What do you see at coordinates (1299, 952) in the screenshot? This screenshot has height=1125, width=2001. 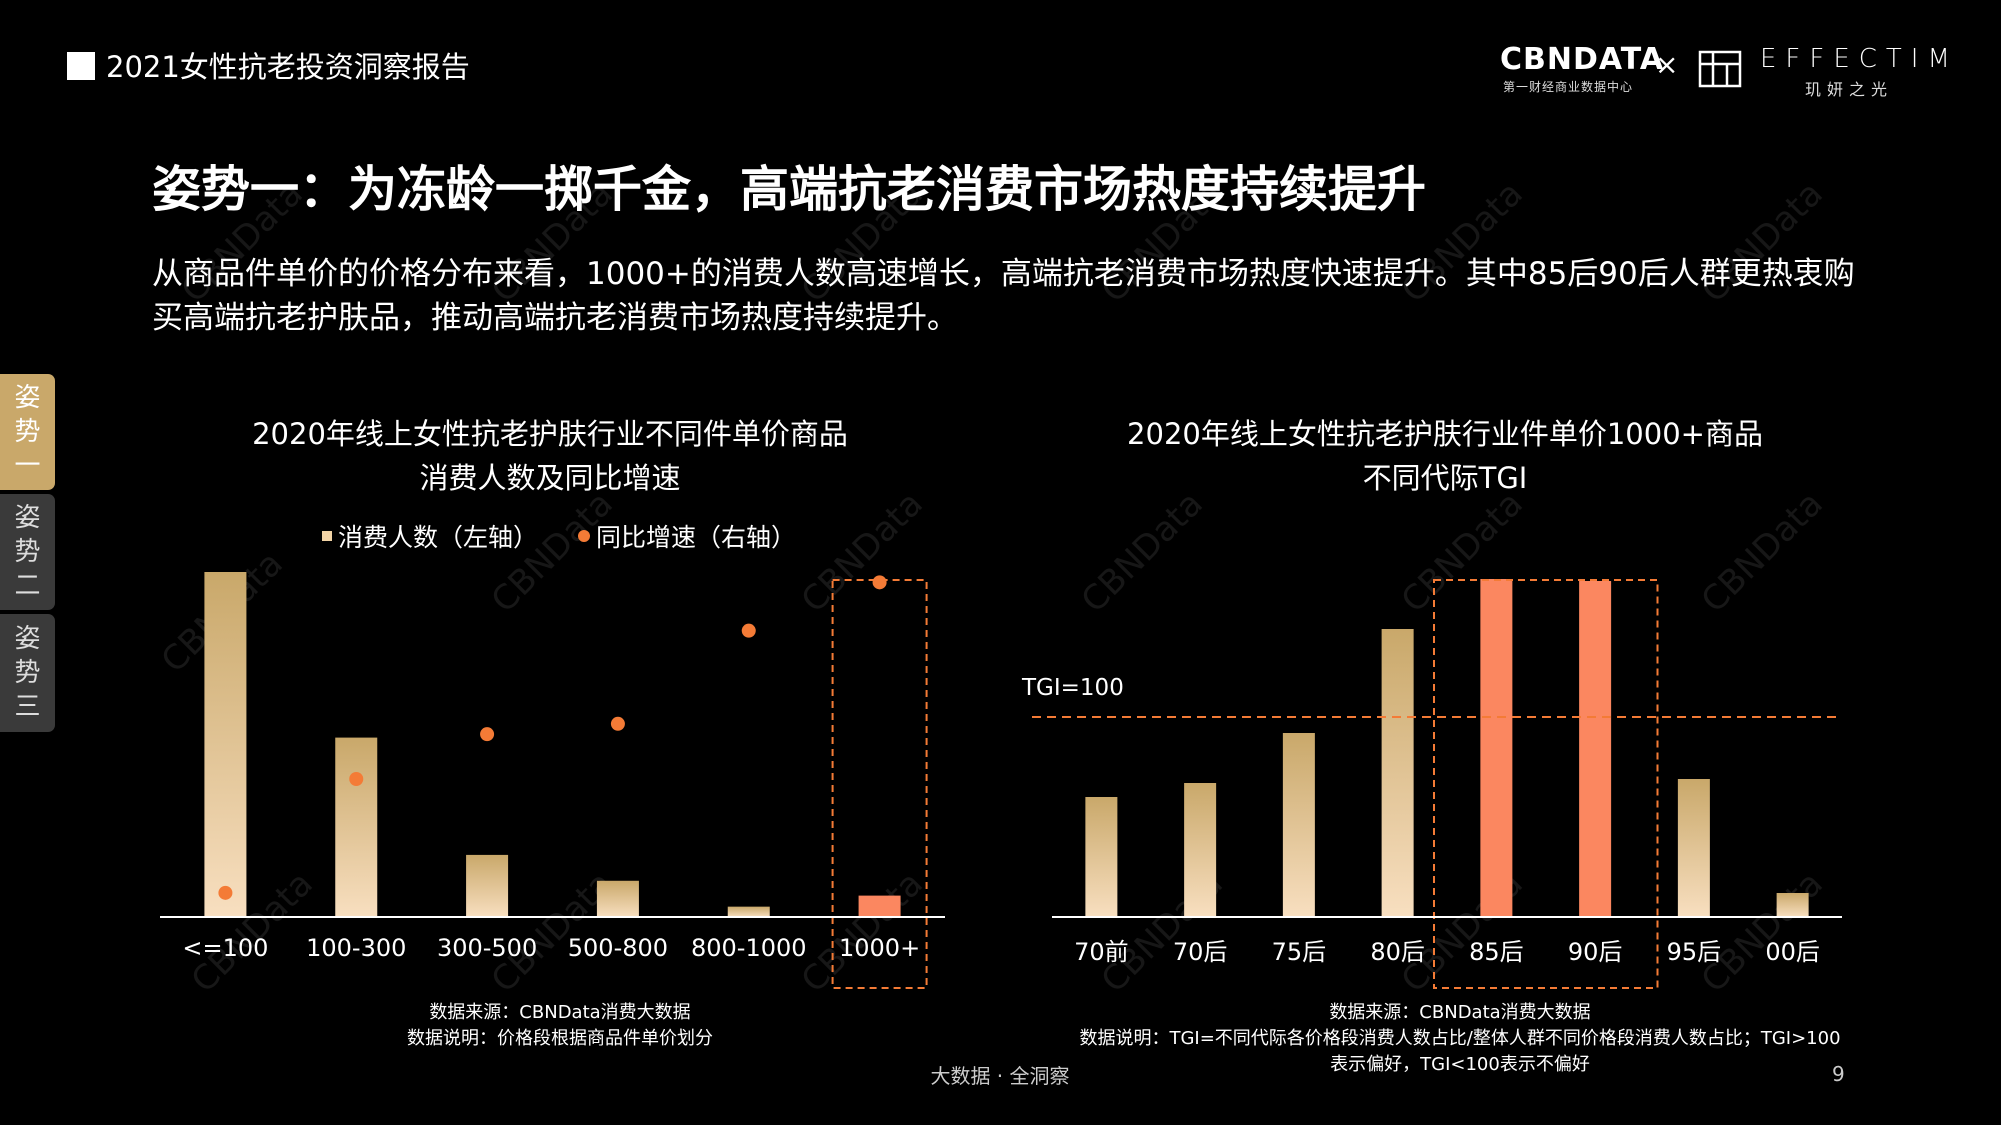 I see `chart2-category-label: 75后` at bounding box center [1299, 952].